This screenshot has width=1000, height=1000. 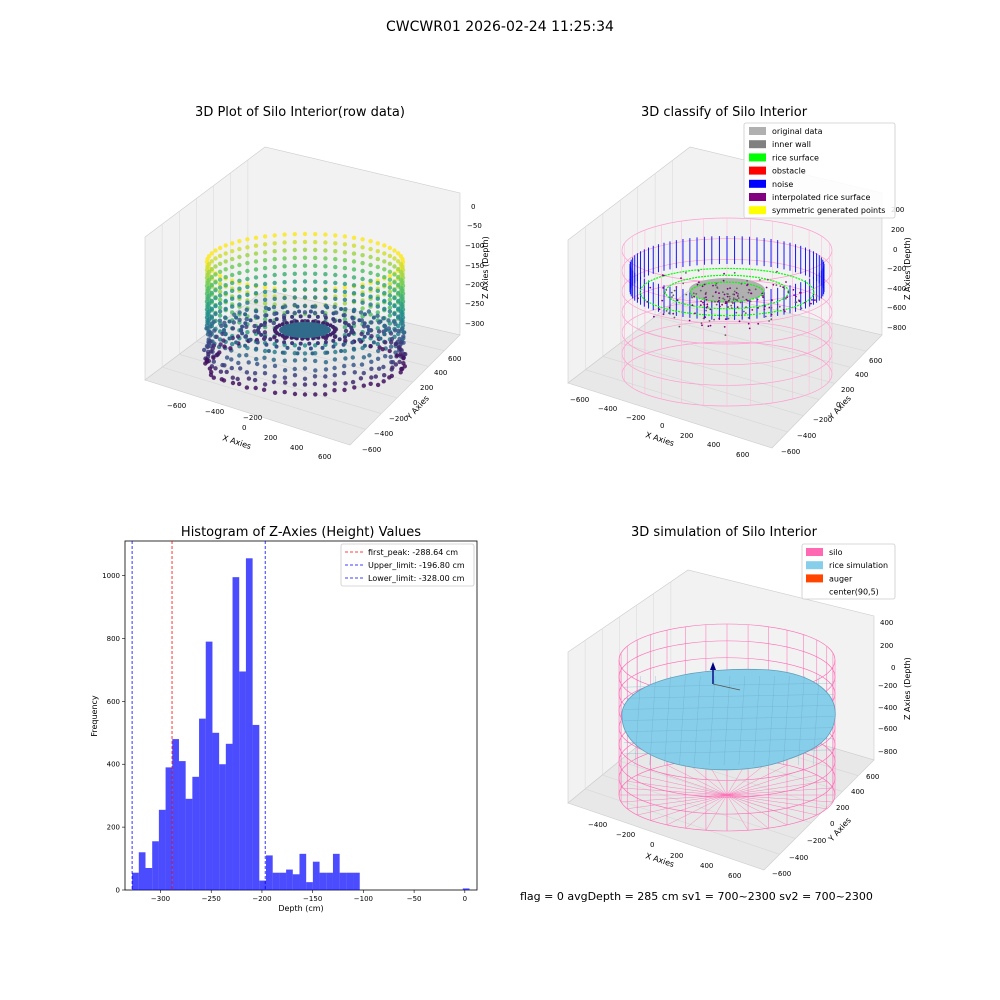 I want to click on raw-z-tick: −200, so click(x=474, y=285).